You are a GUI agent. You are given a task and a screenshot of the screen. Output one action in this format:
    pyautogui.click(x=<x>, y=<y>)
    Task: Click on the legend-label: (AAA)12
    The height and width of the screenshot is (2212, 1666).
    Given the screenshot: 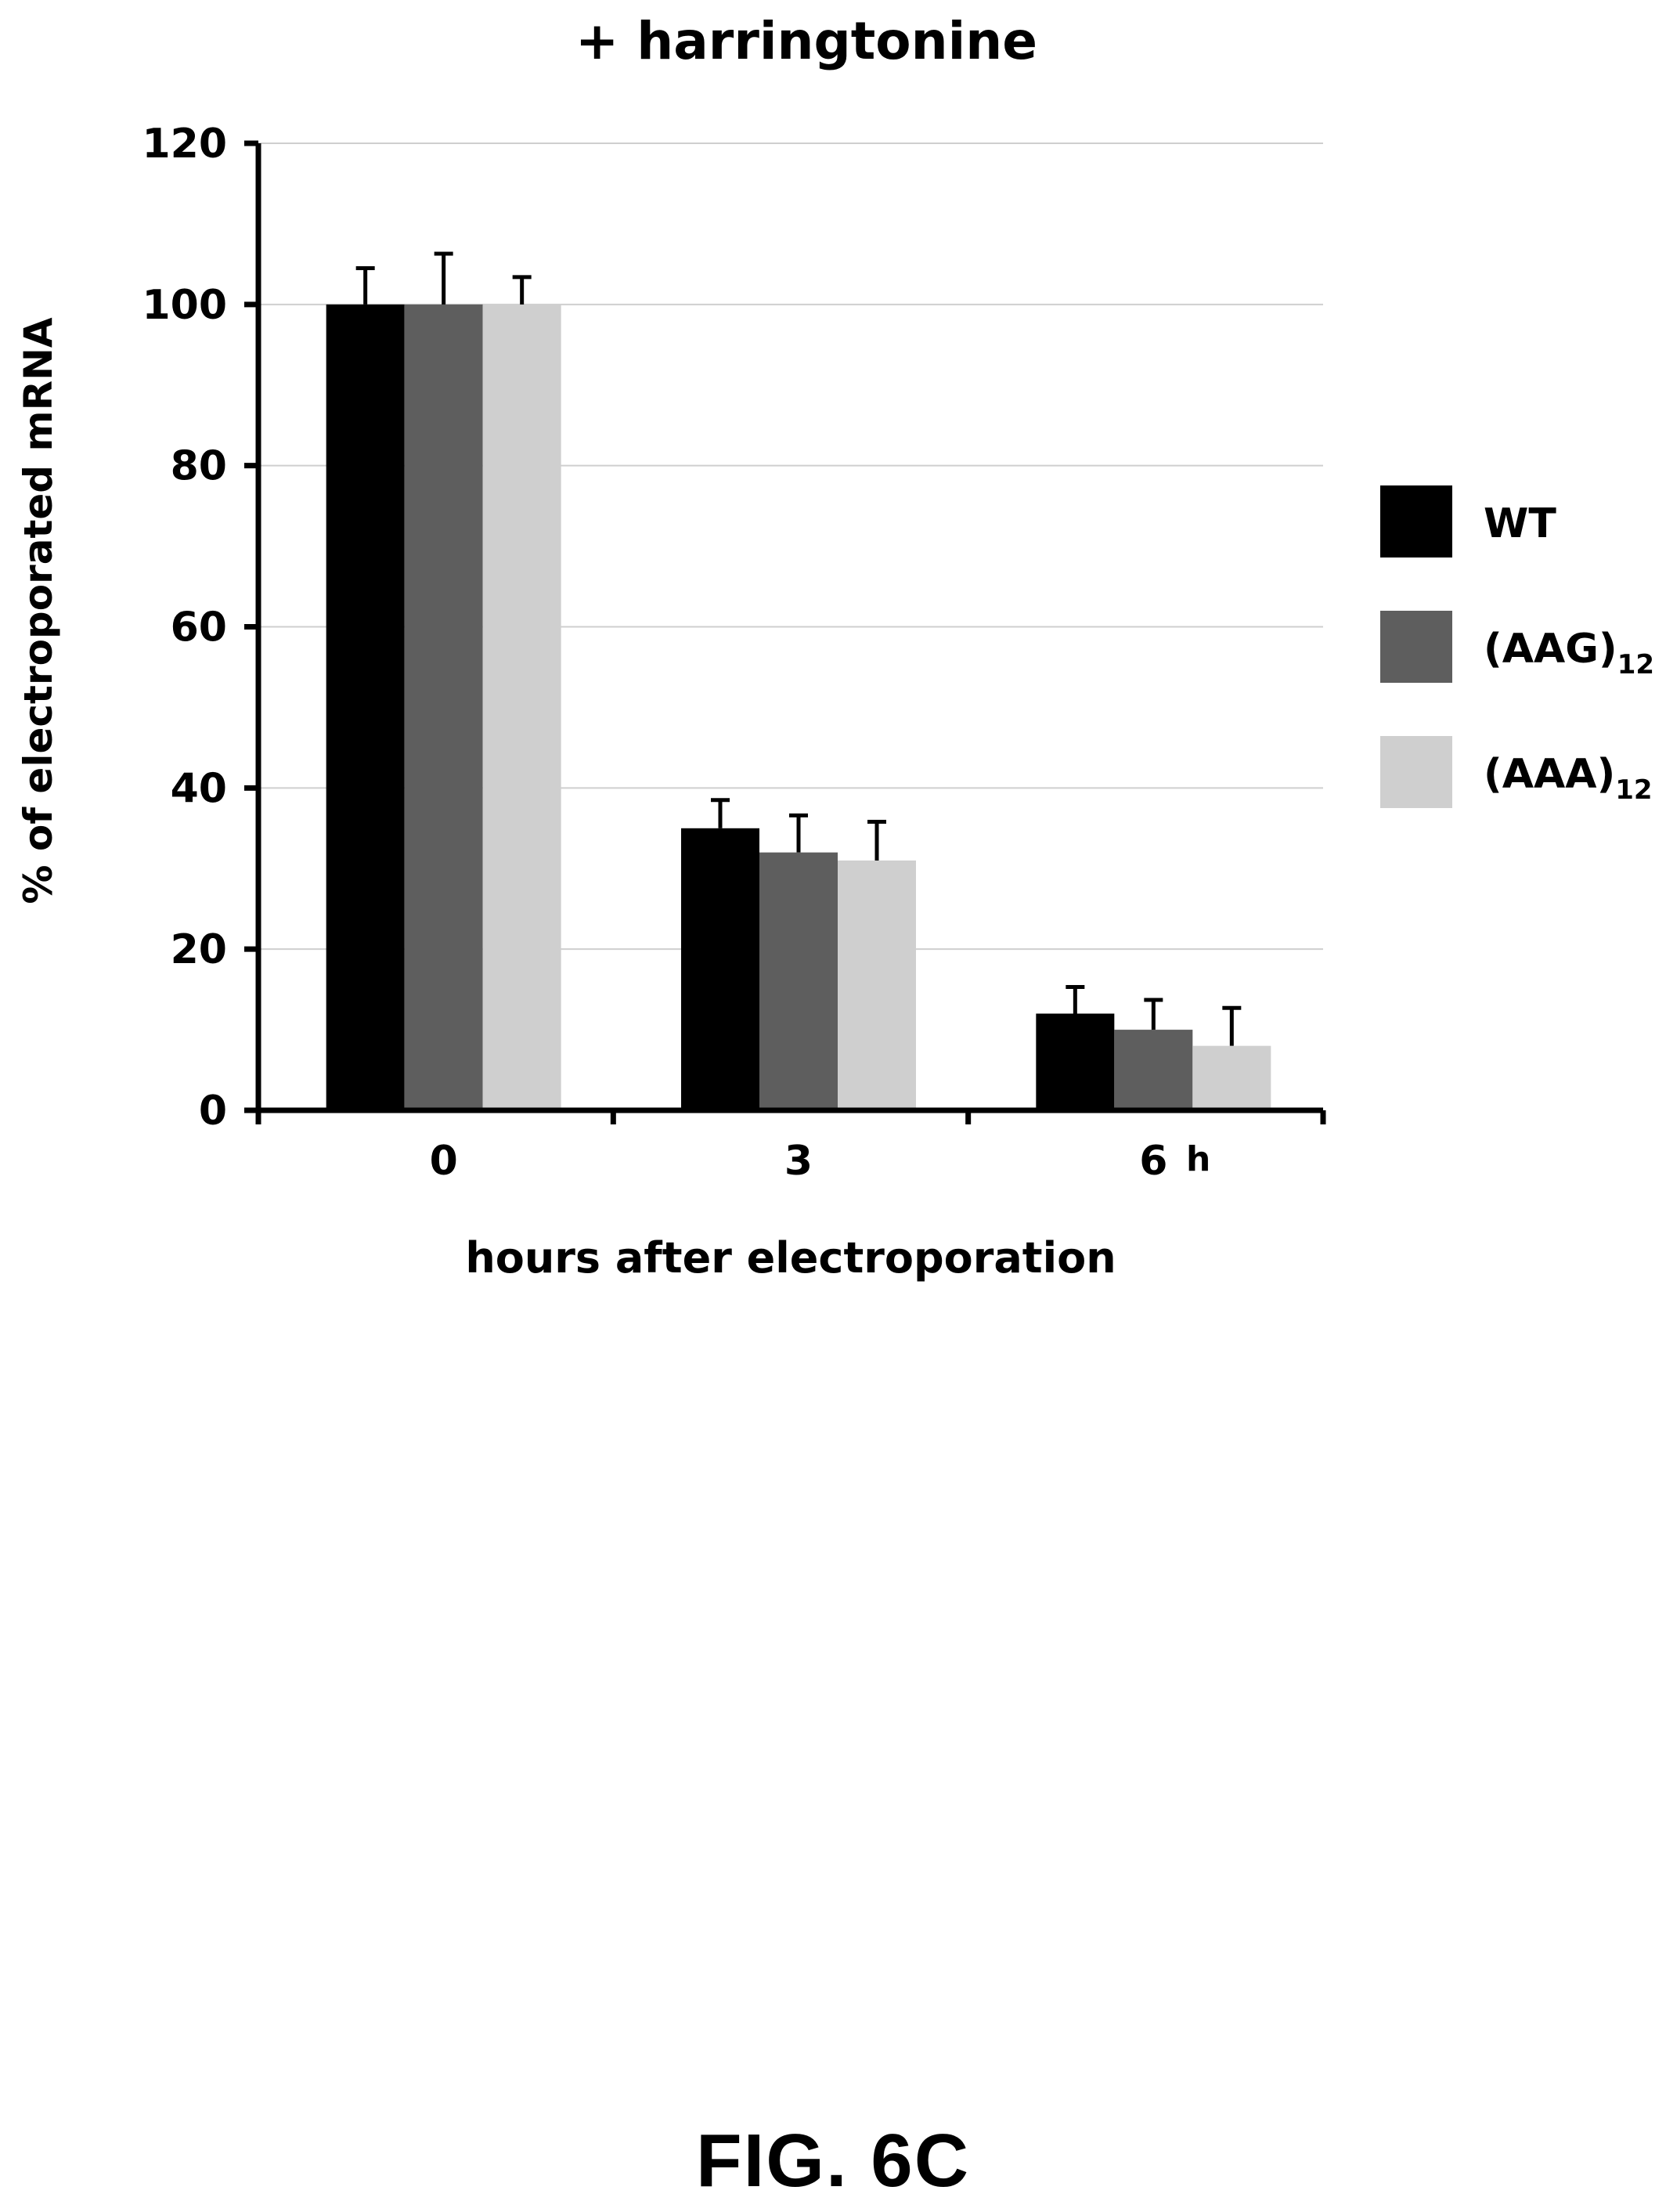 What is the action you would take?
    pyautogui.click(x=1568, y=778)
    